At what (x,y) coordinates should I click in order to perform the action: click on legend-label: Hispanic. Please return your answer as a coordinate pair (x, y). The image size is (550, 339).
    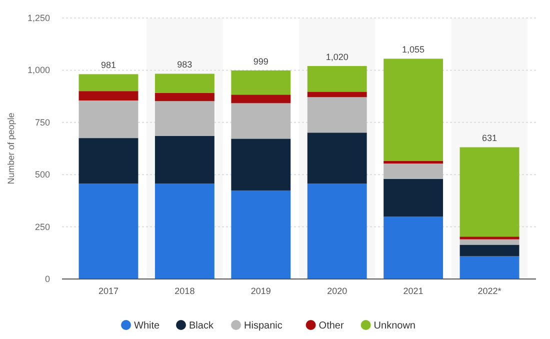
    Looking at the image, I should click on (263, 326).